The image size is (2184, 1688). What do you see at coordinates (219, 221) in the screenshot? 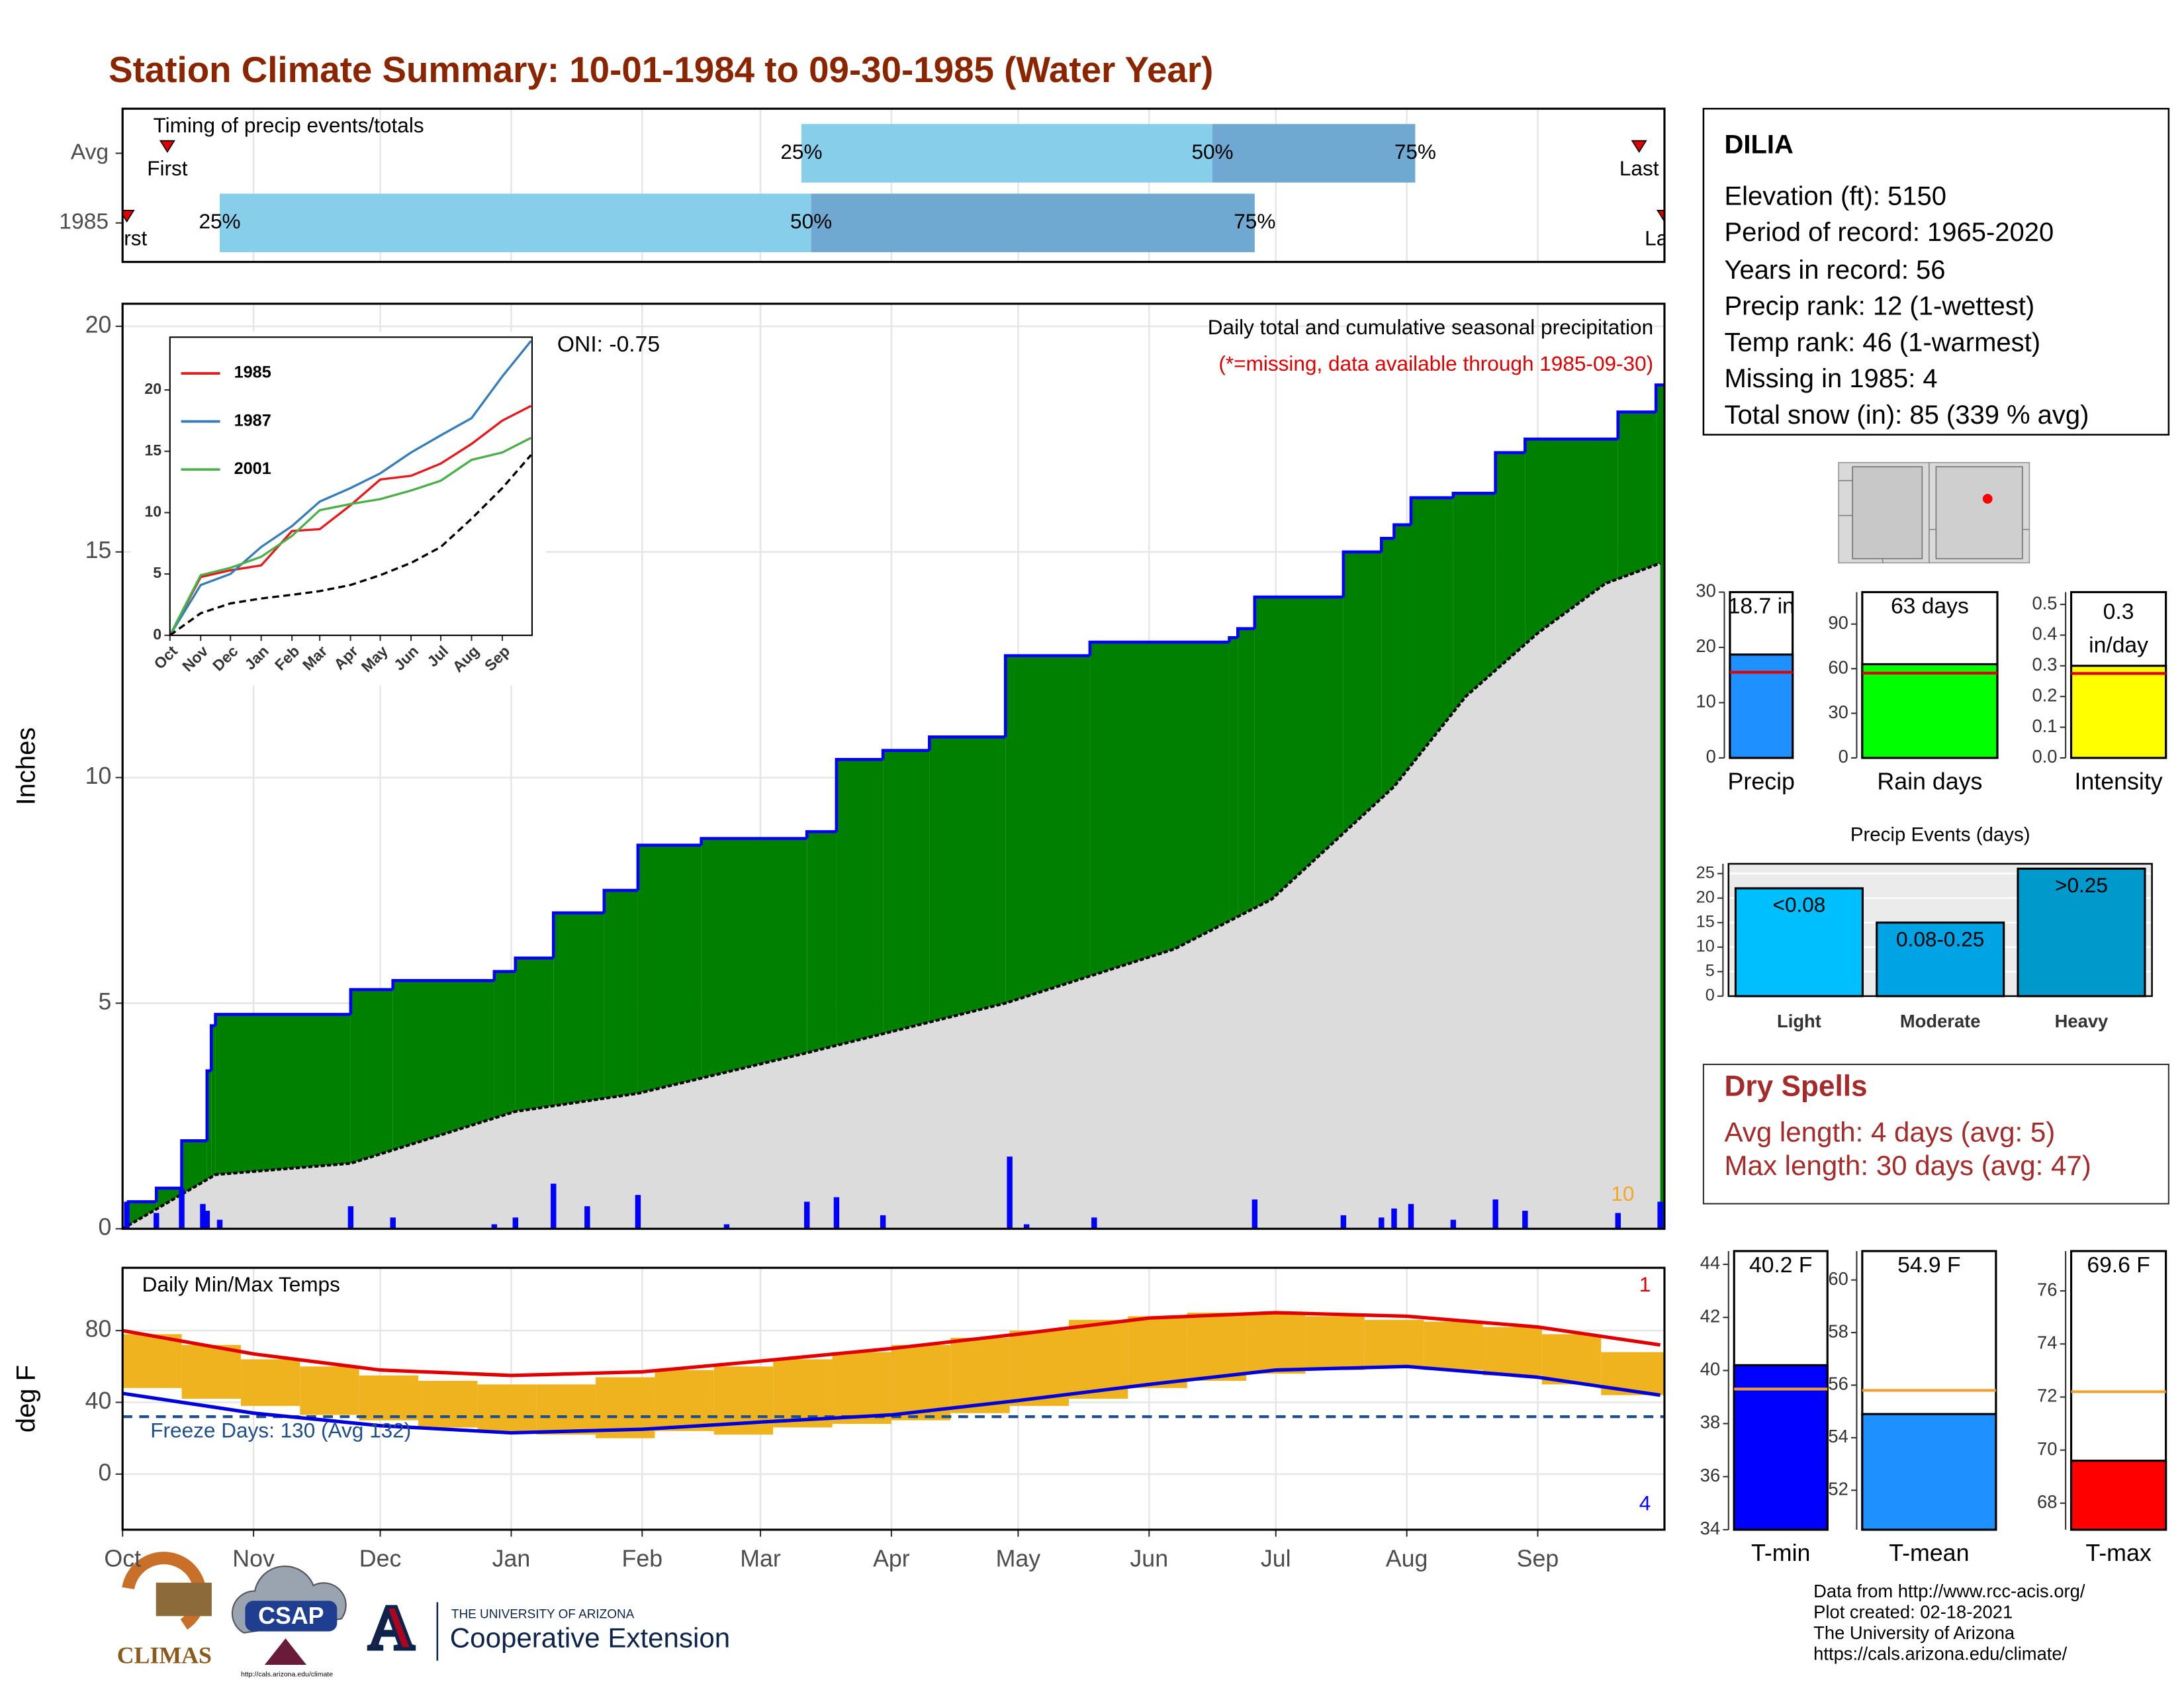
I see `quartile-label: 25%` at bounding box center [219, 221].